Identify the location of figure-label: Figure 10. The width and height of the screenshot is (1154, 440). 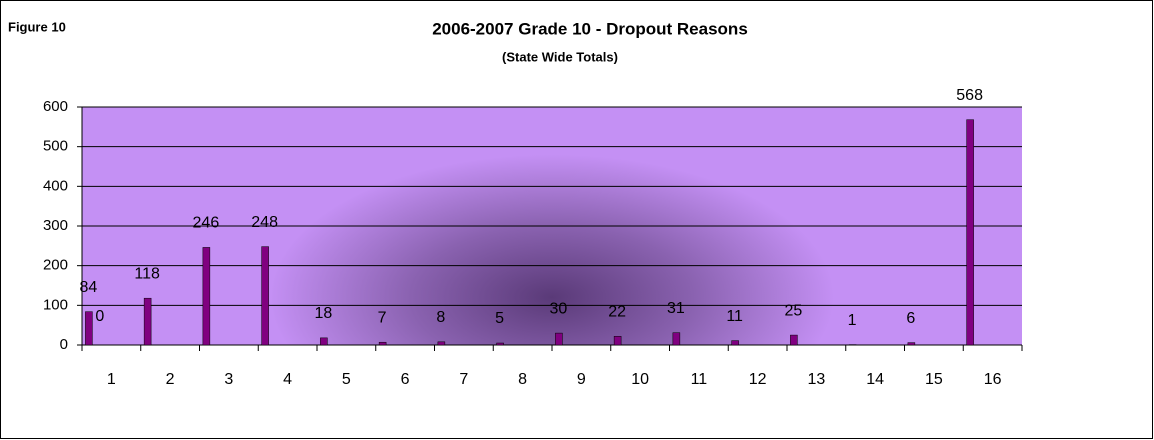
(37, 26).